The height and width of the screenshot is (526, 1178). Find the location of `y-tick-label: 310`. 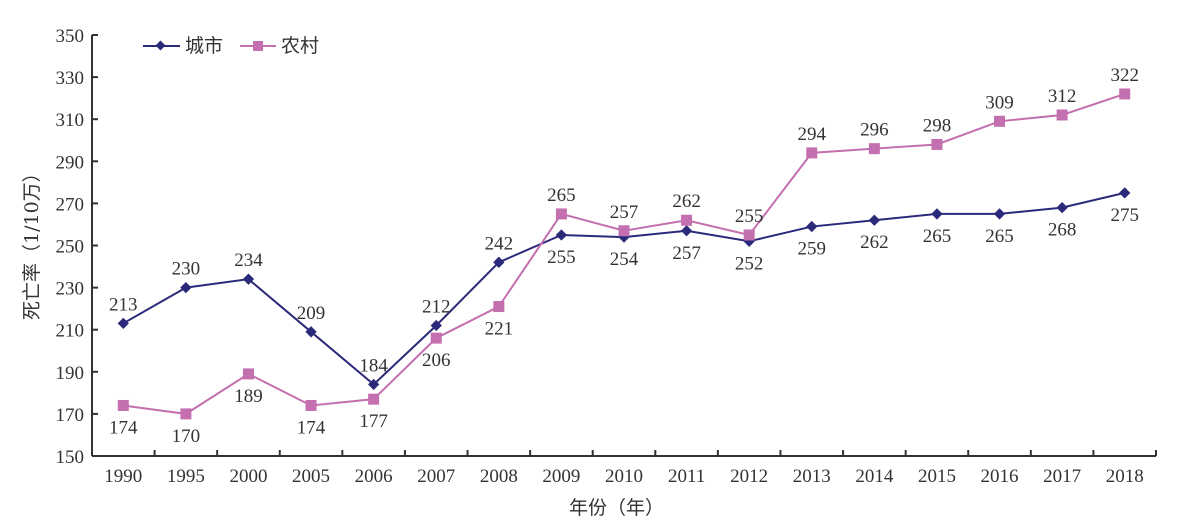

y-tick-label: 310 is located at coordinates (70, 120).